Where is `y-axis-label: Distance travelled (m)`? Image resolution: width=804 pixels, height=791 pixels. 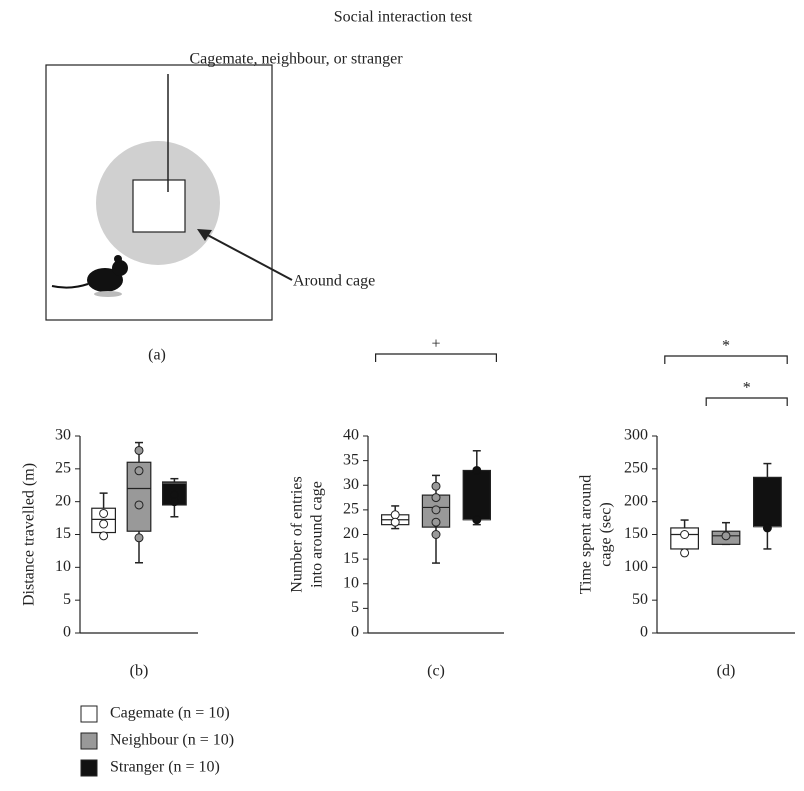
y-axis-label: Distance travelled (m) is located at coordinates (29, 534).